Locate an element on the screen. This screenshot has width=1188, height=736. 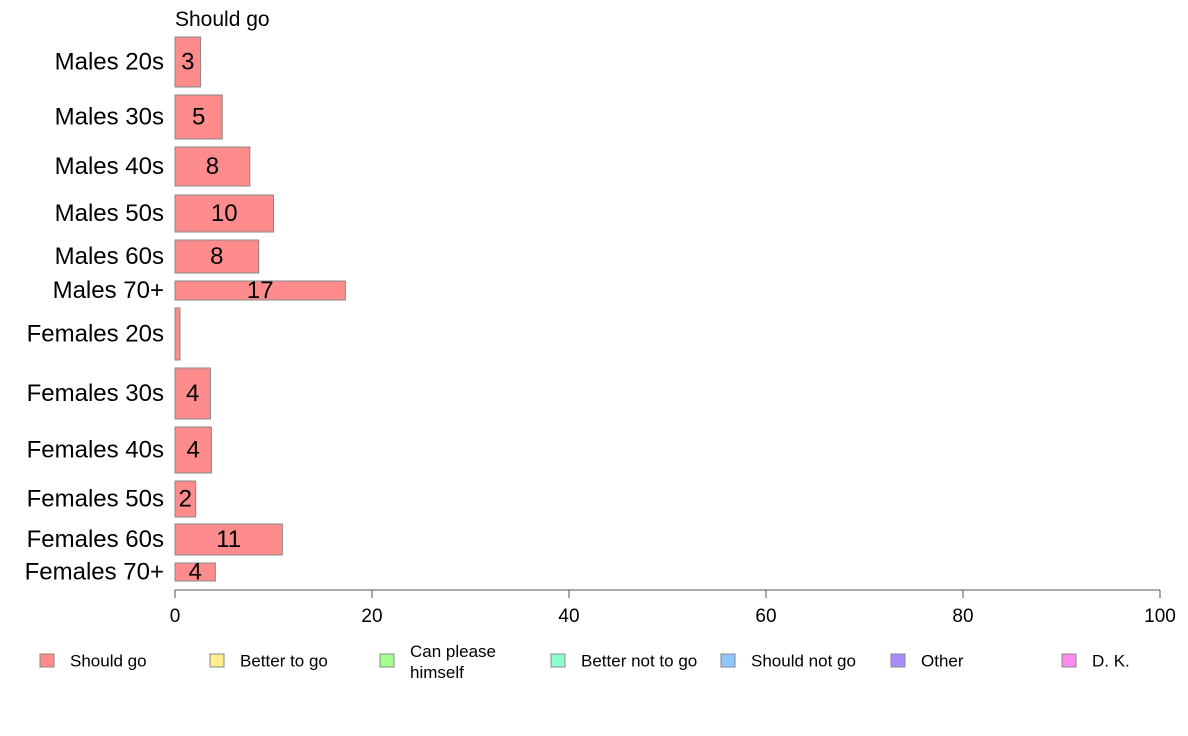
x-tick-label: 40 is located at coordinates (568, 616).